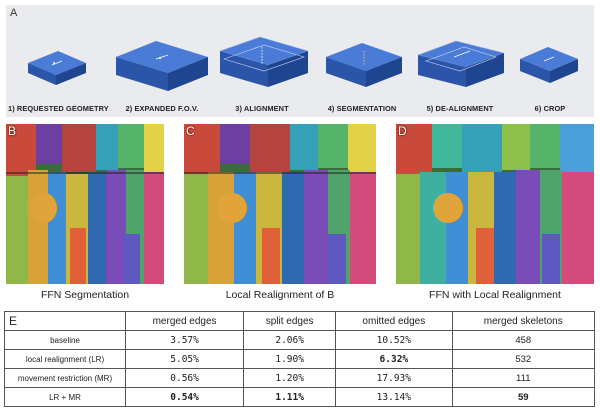 This screenshot has height=415, width=600. Describe the element at coordinates (65, 397) in the screenshot. I see `row-label: LR + MR` at that location.